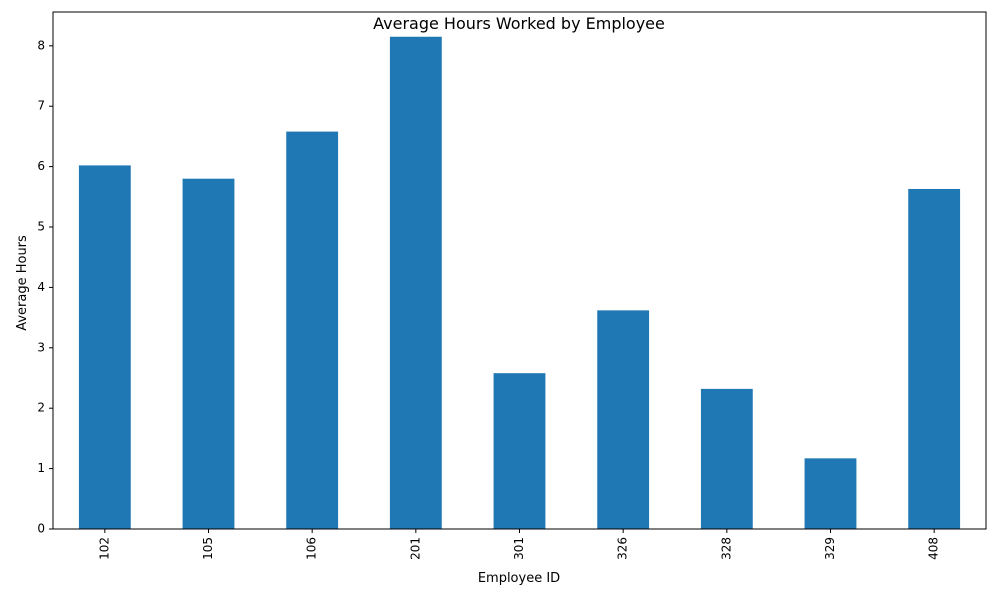 The image size is (1000, 604). What do you see at coordinates (623, 548) in the screenshot?
I see `x-tick-label: 326` at bounding box center [623, 548].